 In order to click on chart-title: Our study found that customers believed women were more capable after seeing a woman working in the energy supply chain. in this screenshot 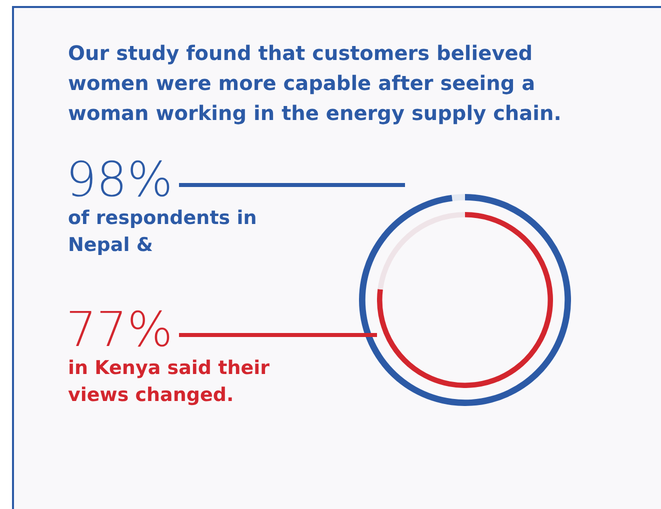, I will do `click(315, 83)`.